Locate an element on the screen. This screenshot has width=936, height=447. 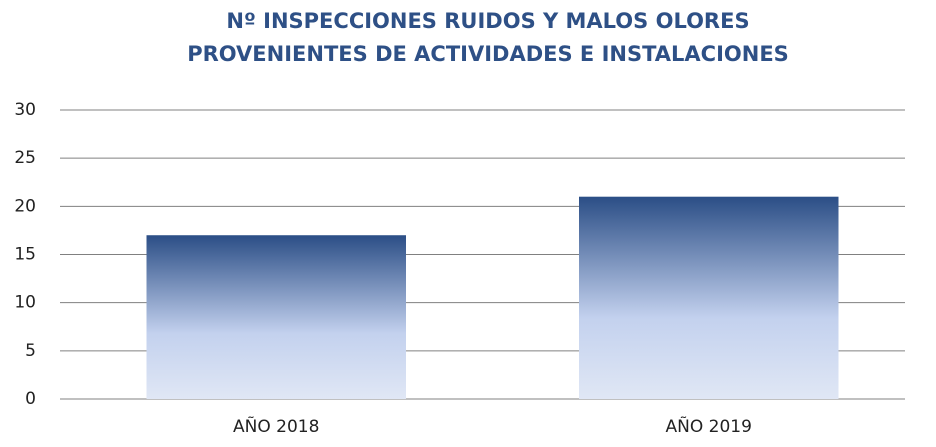
y-tick-label: 0 is located at coordinates (30, 399).